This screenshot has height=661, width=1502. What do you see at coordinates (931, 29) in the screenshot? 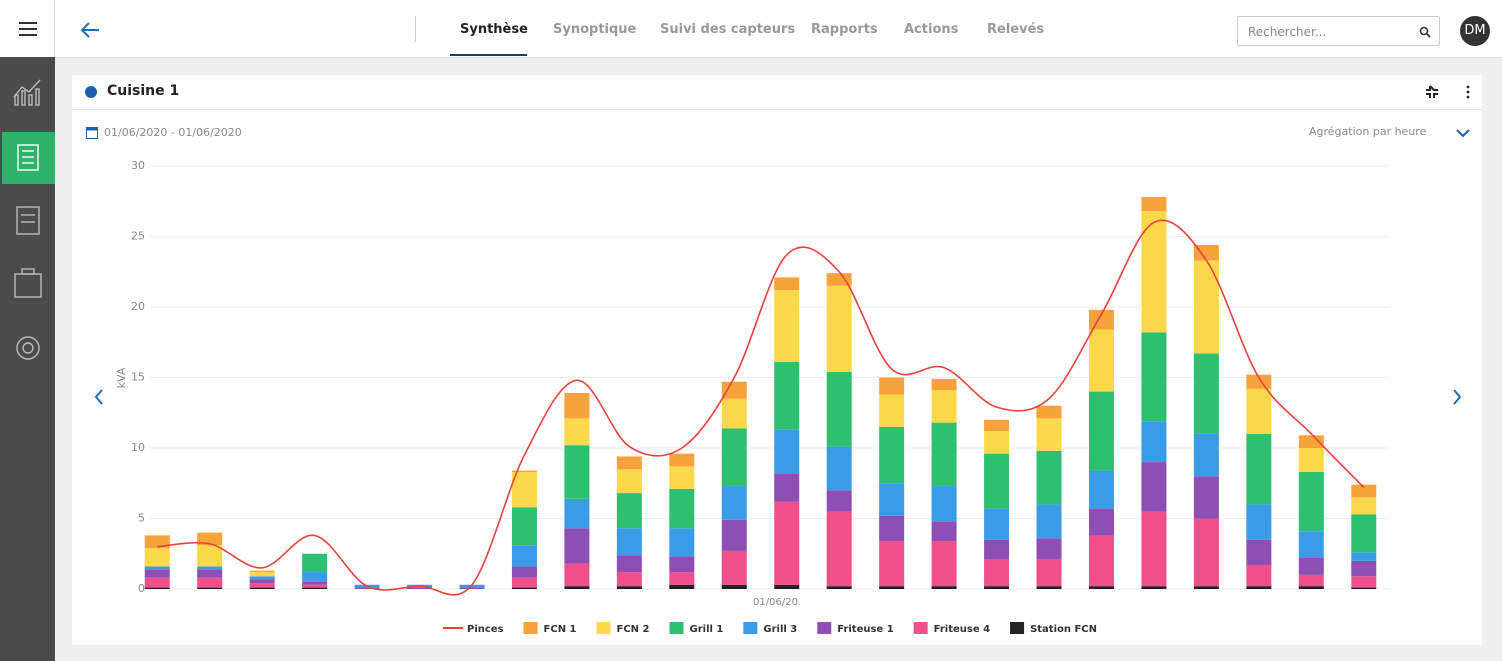
I see `tab: Actions` at bounding box center [931, 29].